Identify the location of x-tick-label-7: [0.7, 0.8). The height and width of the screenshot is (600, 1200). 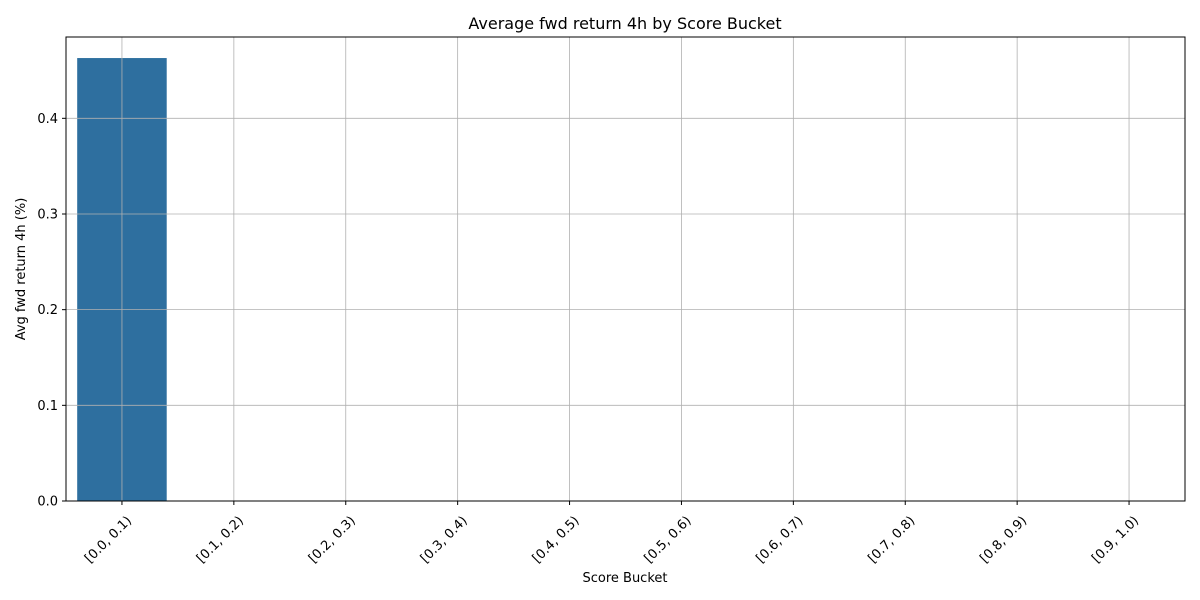
(891, 539).